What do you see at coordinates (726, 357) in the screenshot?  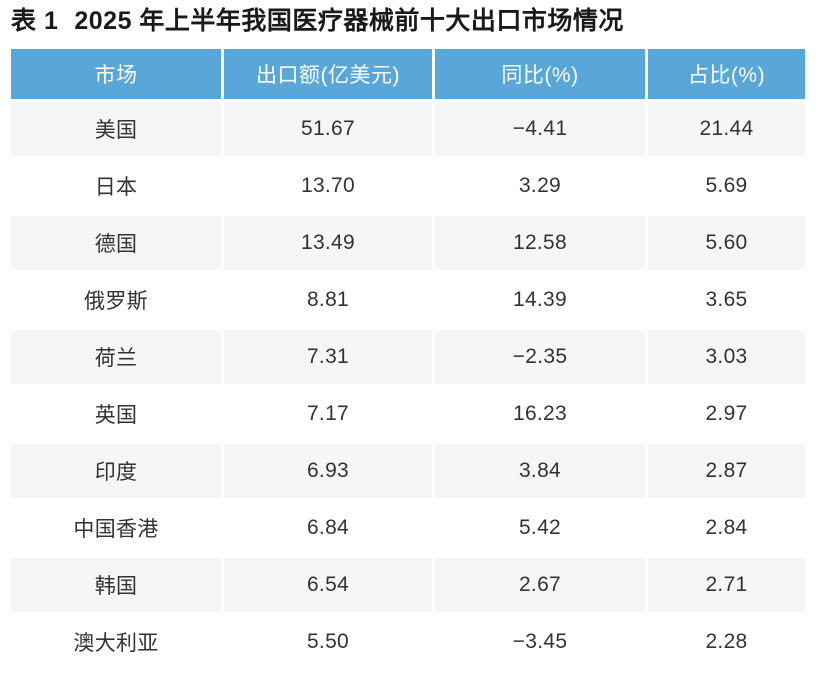 I see `share-cell: 3.03` at bounding box center [726, 357].